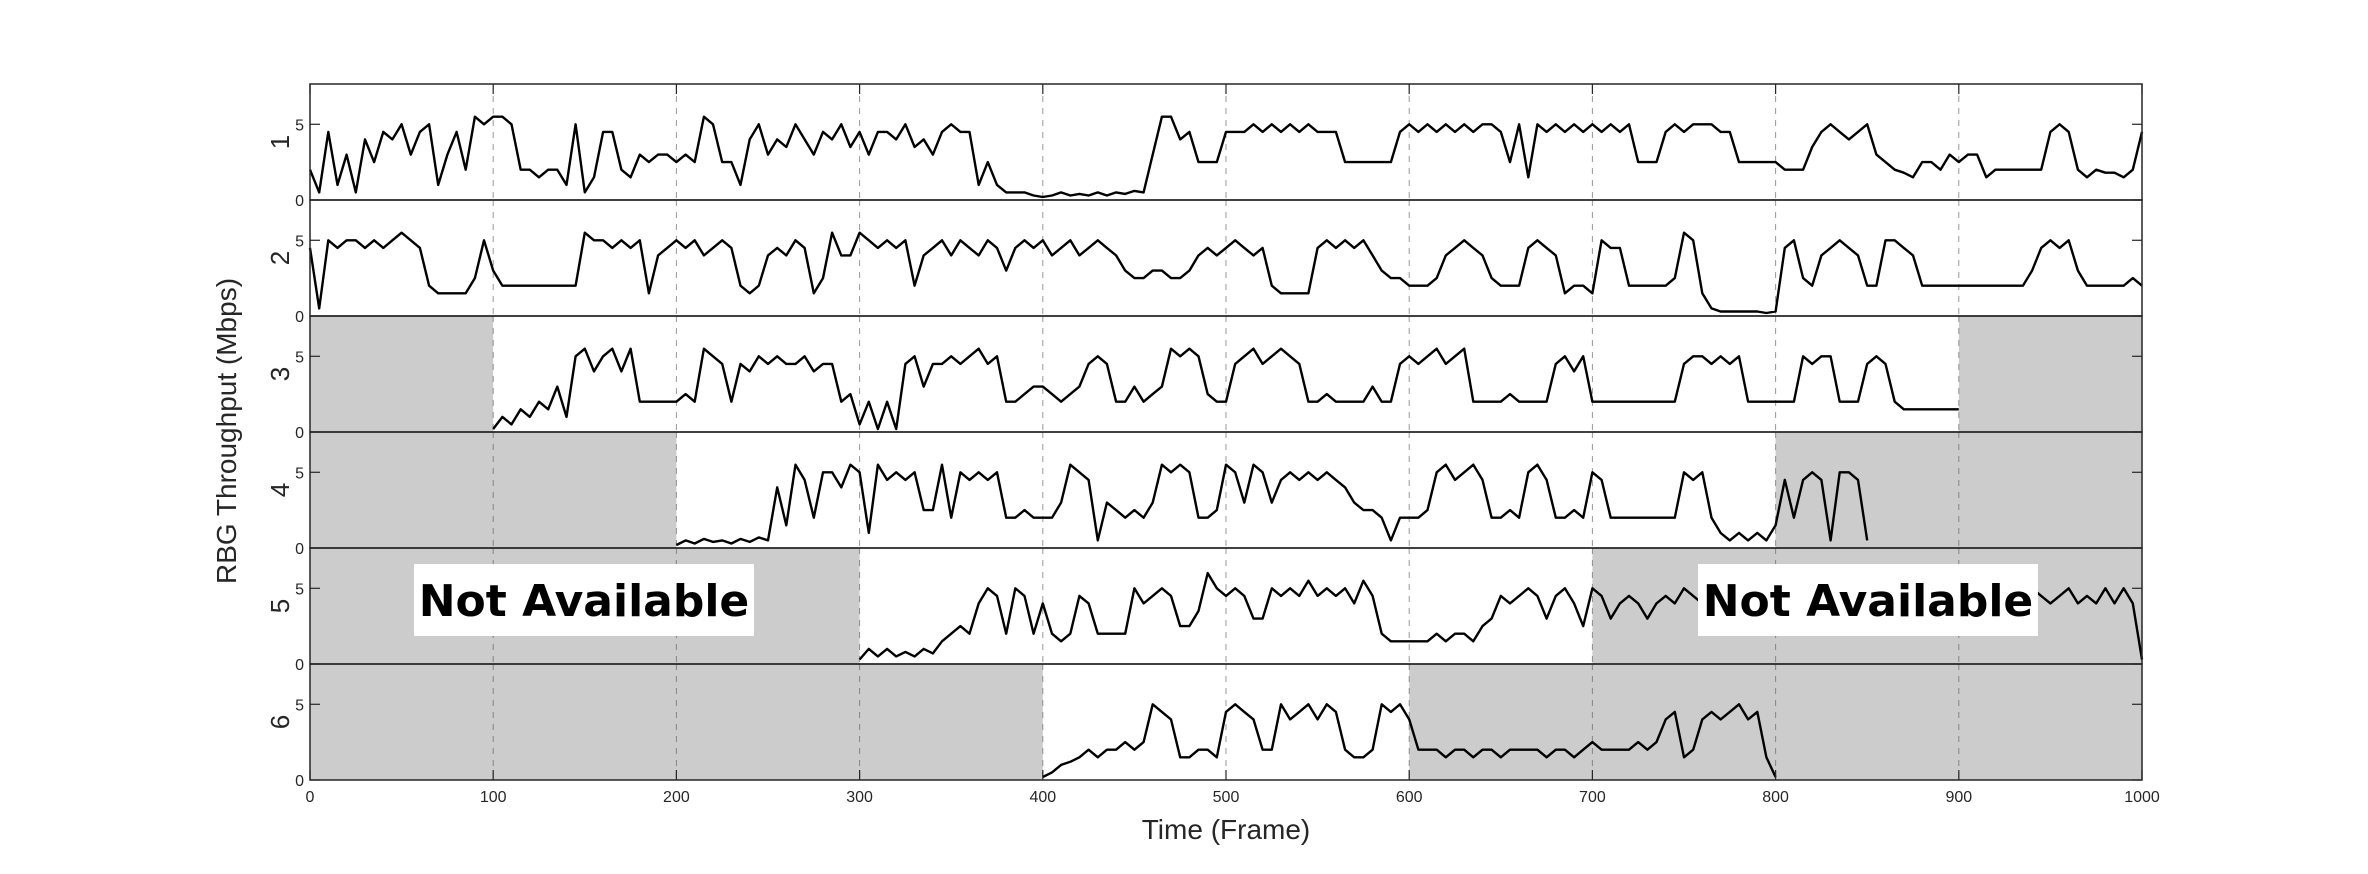 This screenshot has height=874, width=2368. I want to click on x-tick-label-800: 800, so click(1775, 797).